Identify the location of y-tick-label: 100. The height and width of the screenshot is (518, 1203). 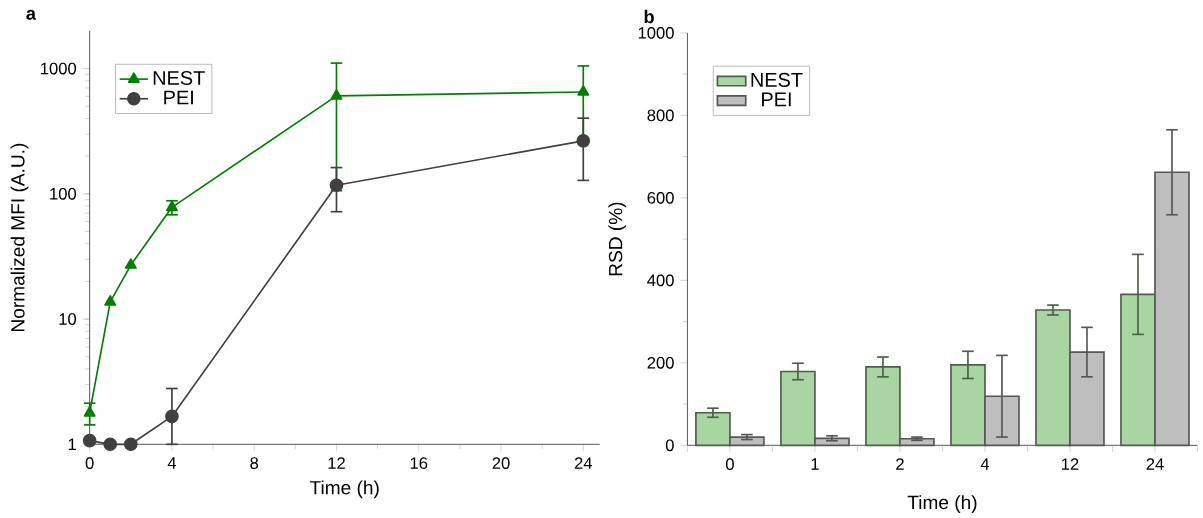
(63, 193).